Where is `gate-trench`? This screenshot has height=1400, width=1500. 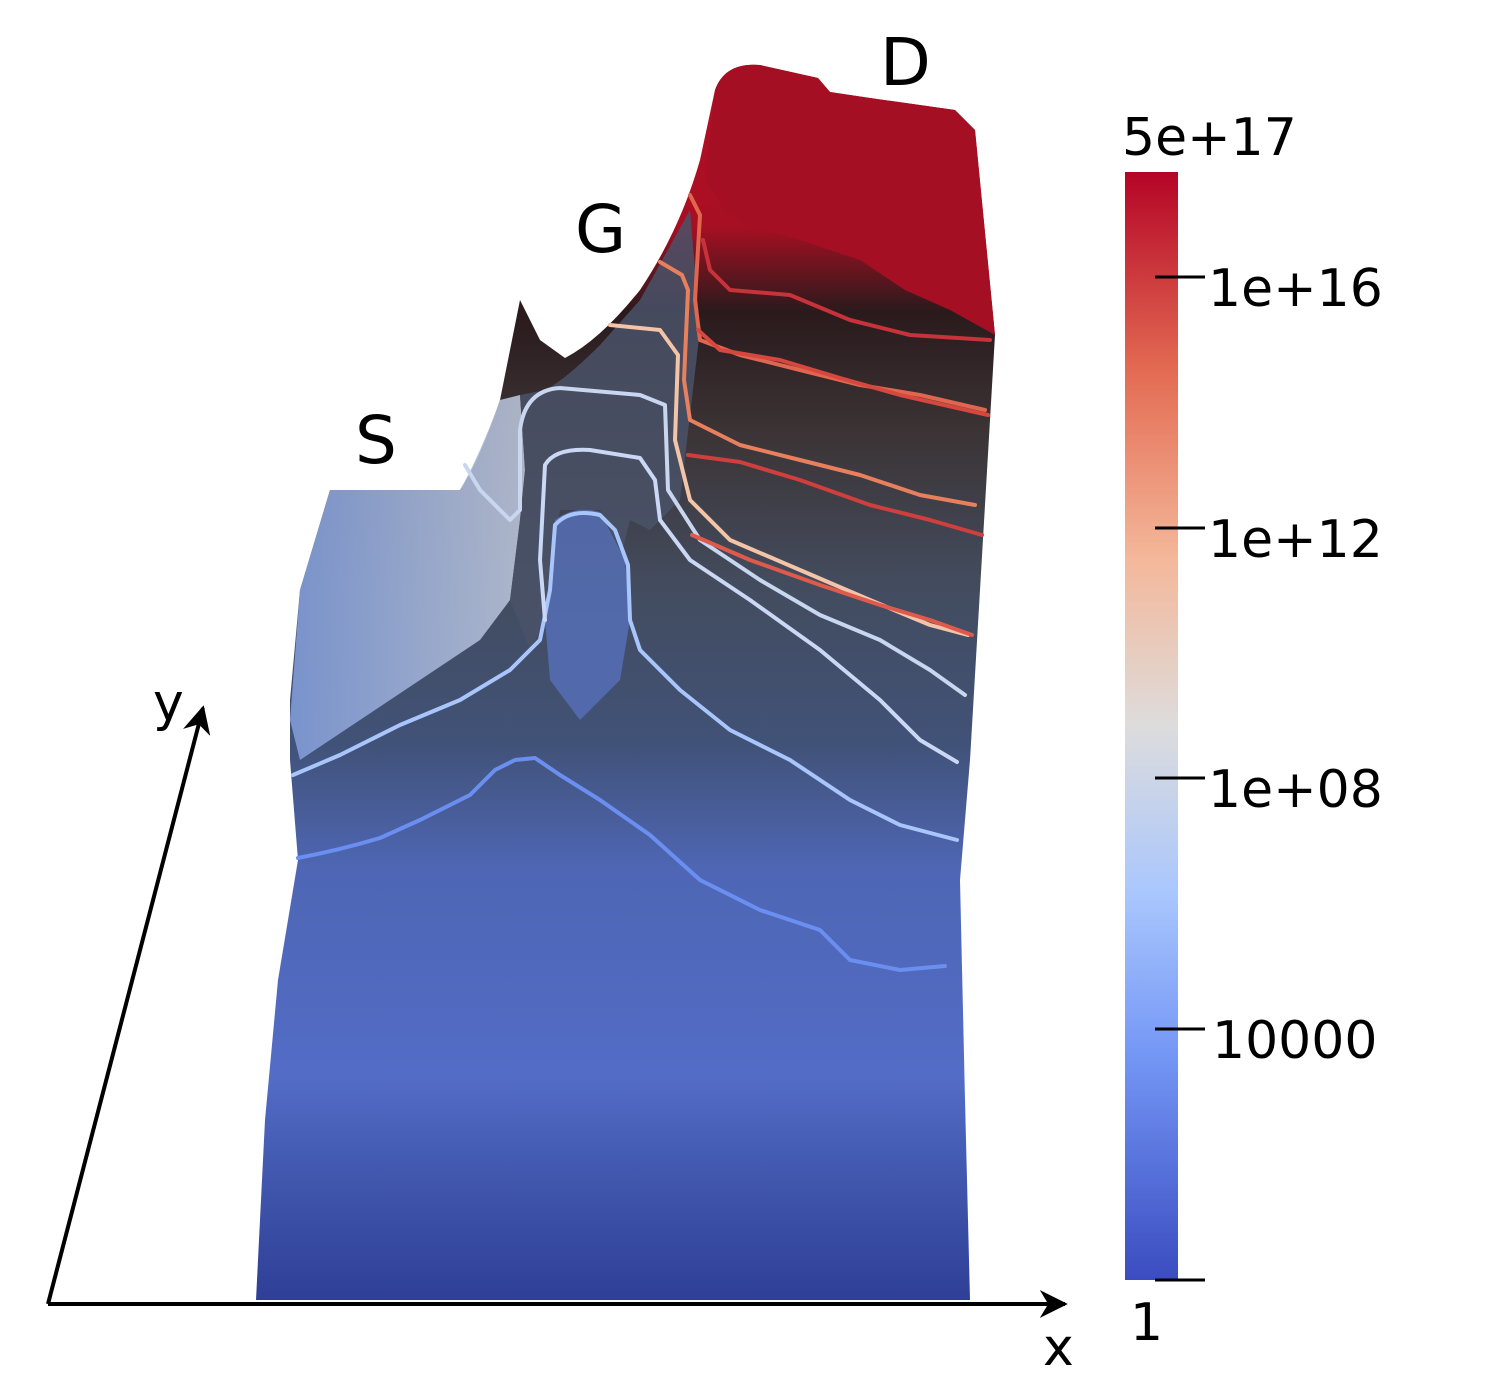
gate-trench is located at coordinates (605, 430).